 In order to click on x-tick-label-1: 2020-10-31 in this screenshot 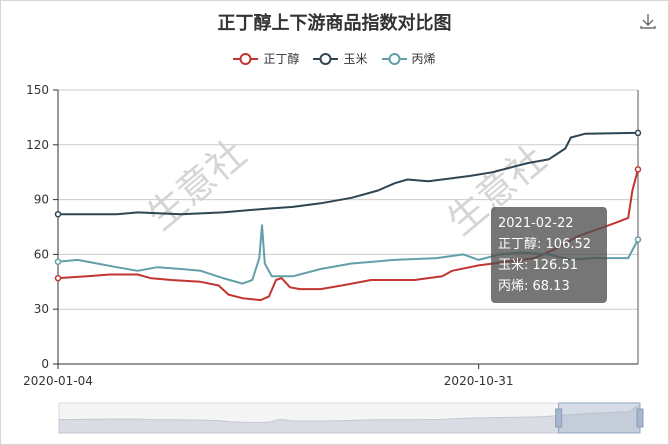, I will do `click(479, 381)`.